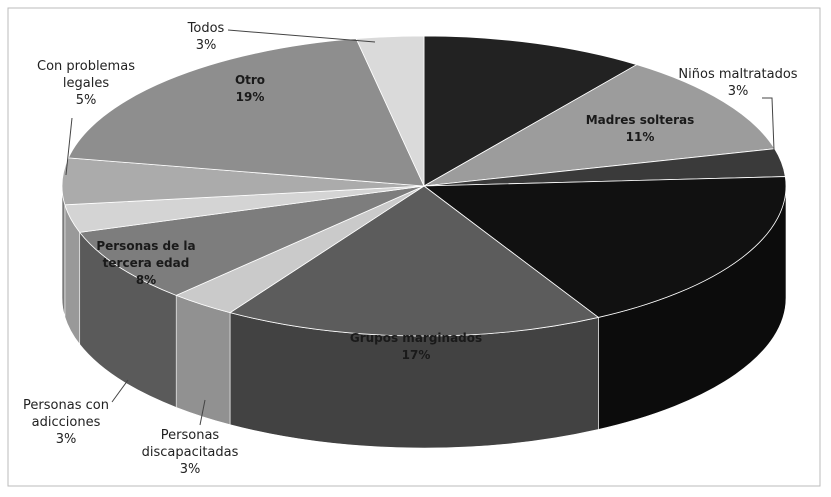  What do you see at coordinates (86, 100) in the screenshot?
I see `slice-percent: 5%` at bounding box center [86, 100].